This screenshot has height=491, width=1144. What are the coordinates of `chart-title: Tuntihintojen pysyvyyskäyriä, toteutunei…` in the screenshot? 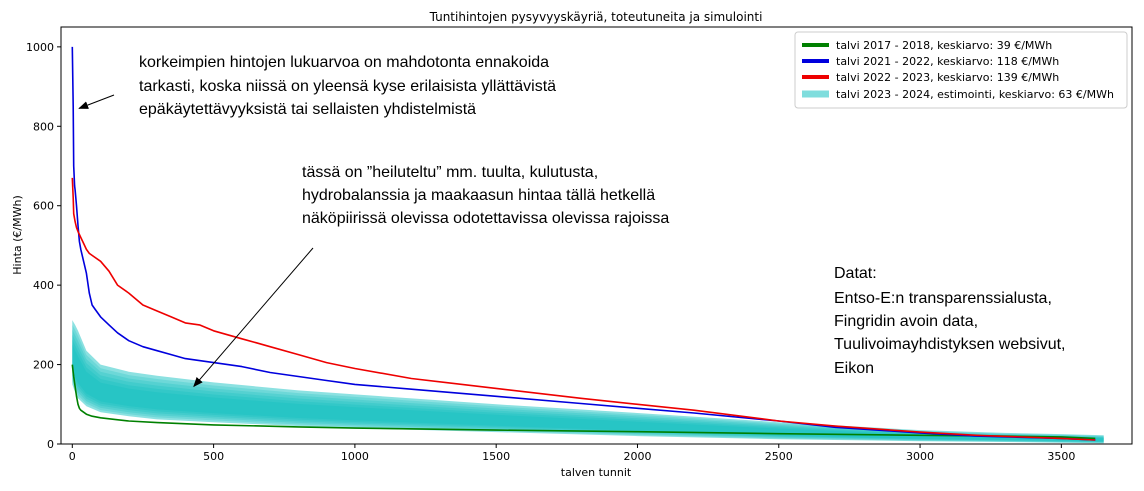 It's located at (596, 17).